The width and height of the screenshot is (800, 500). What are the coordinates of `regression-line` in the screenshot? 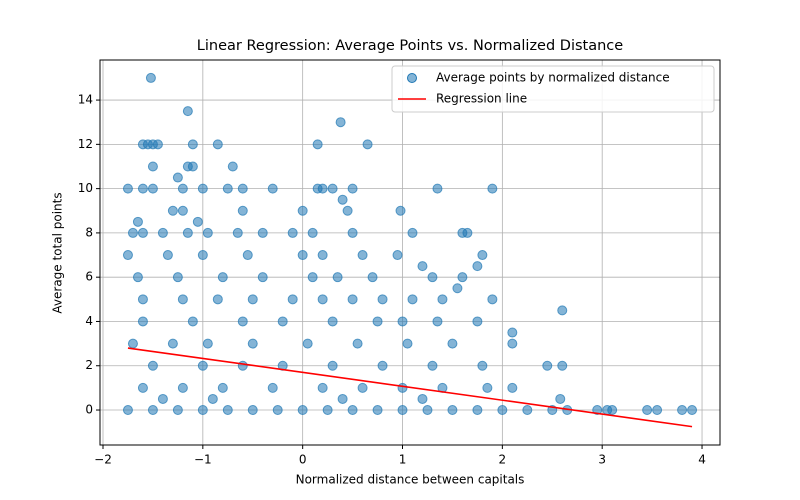 It's located at (410, 387).